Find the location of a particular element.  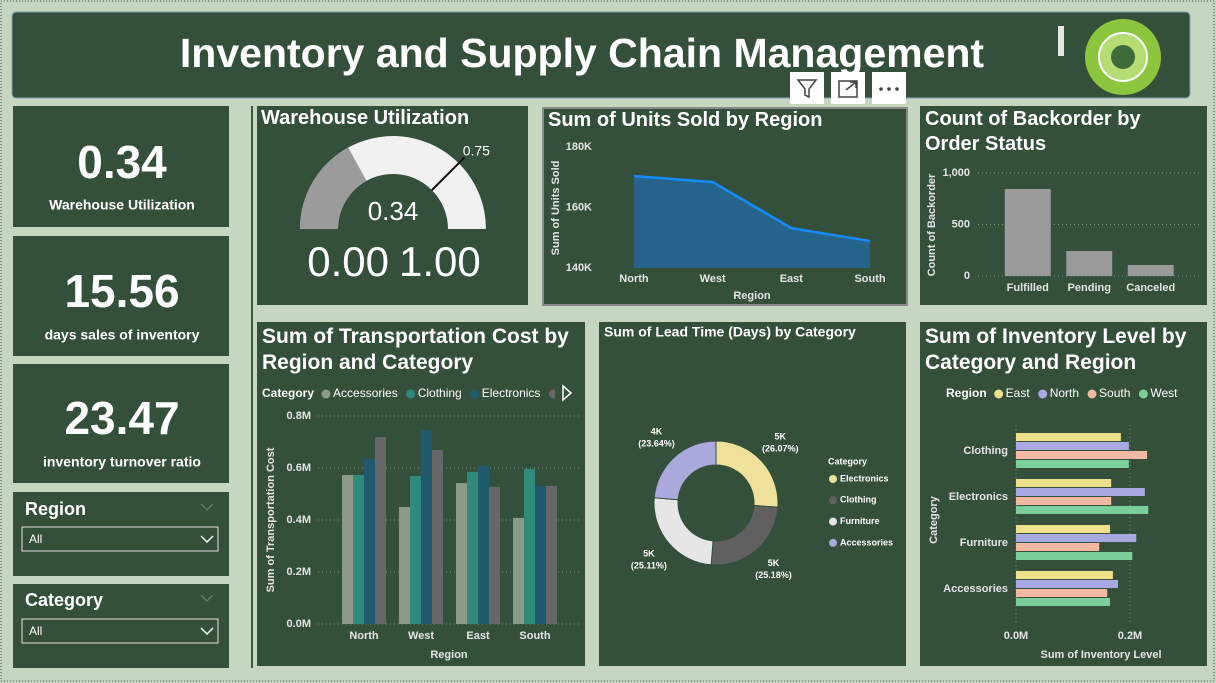

data-label: (25.18%) is located at coordinates (773, 575).